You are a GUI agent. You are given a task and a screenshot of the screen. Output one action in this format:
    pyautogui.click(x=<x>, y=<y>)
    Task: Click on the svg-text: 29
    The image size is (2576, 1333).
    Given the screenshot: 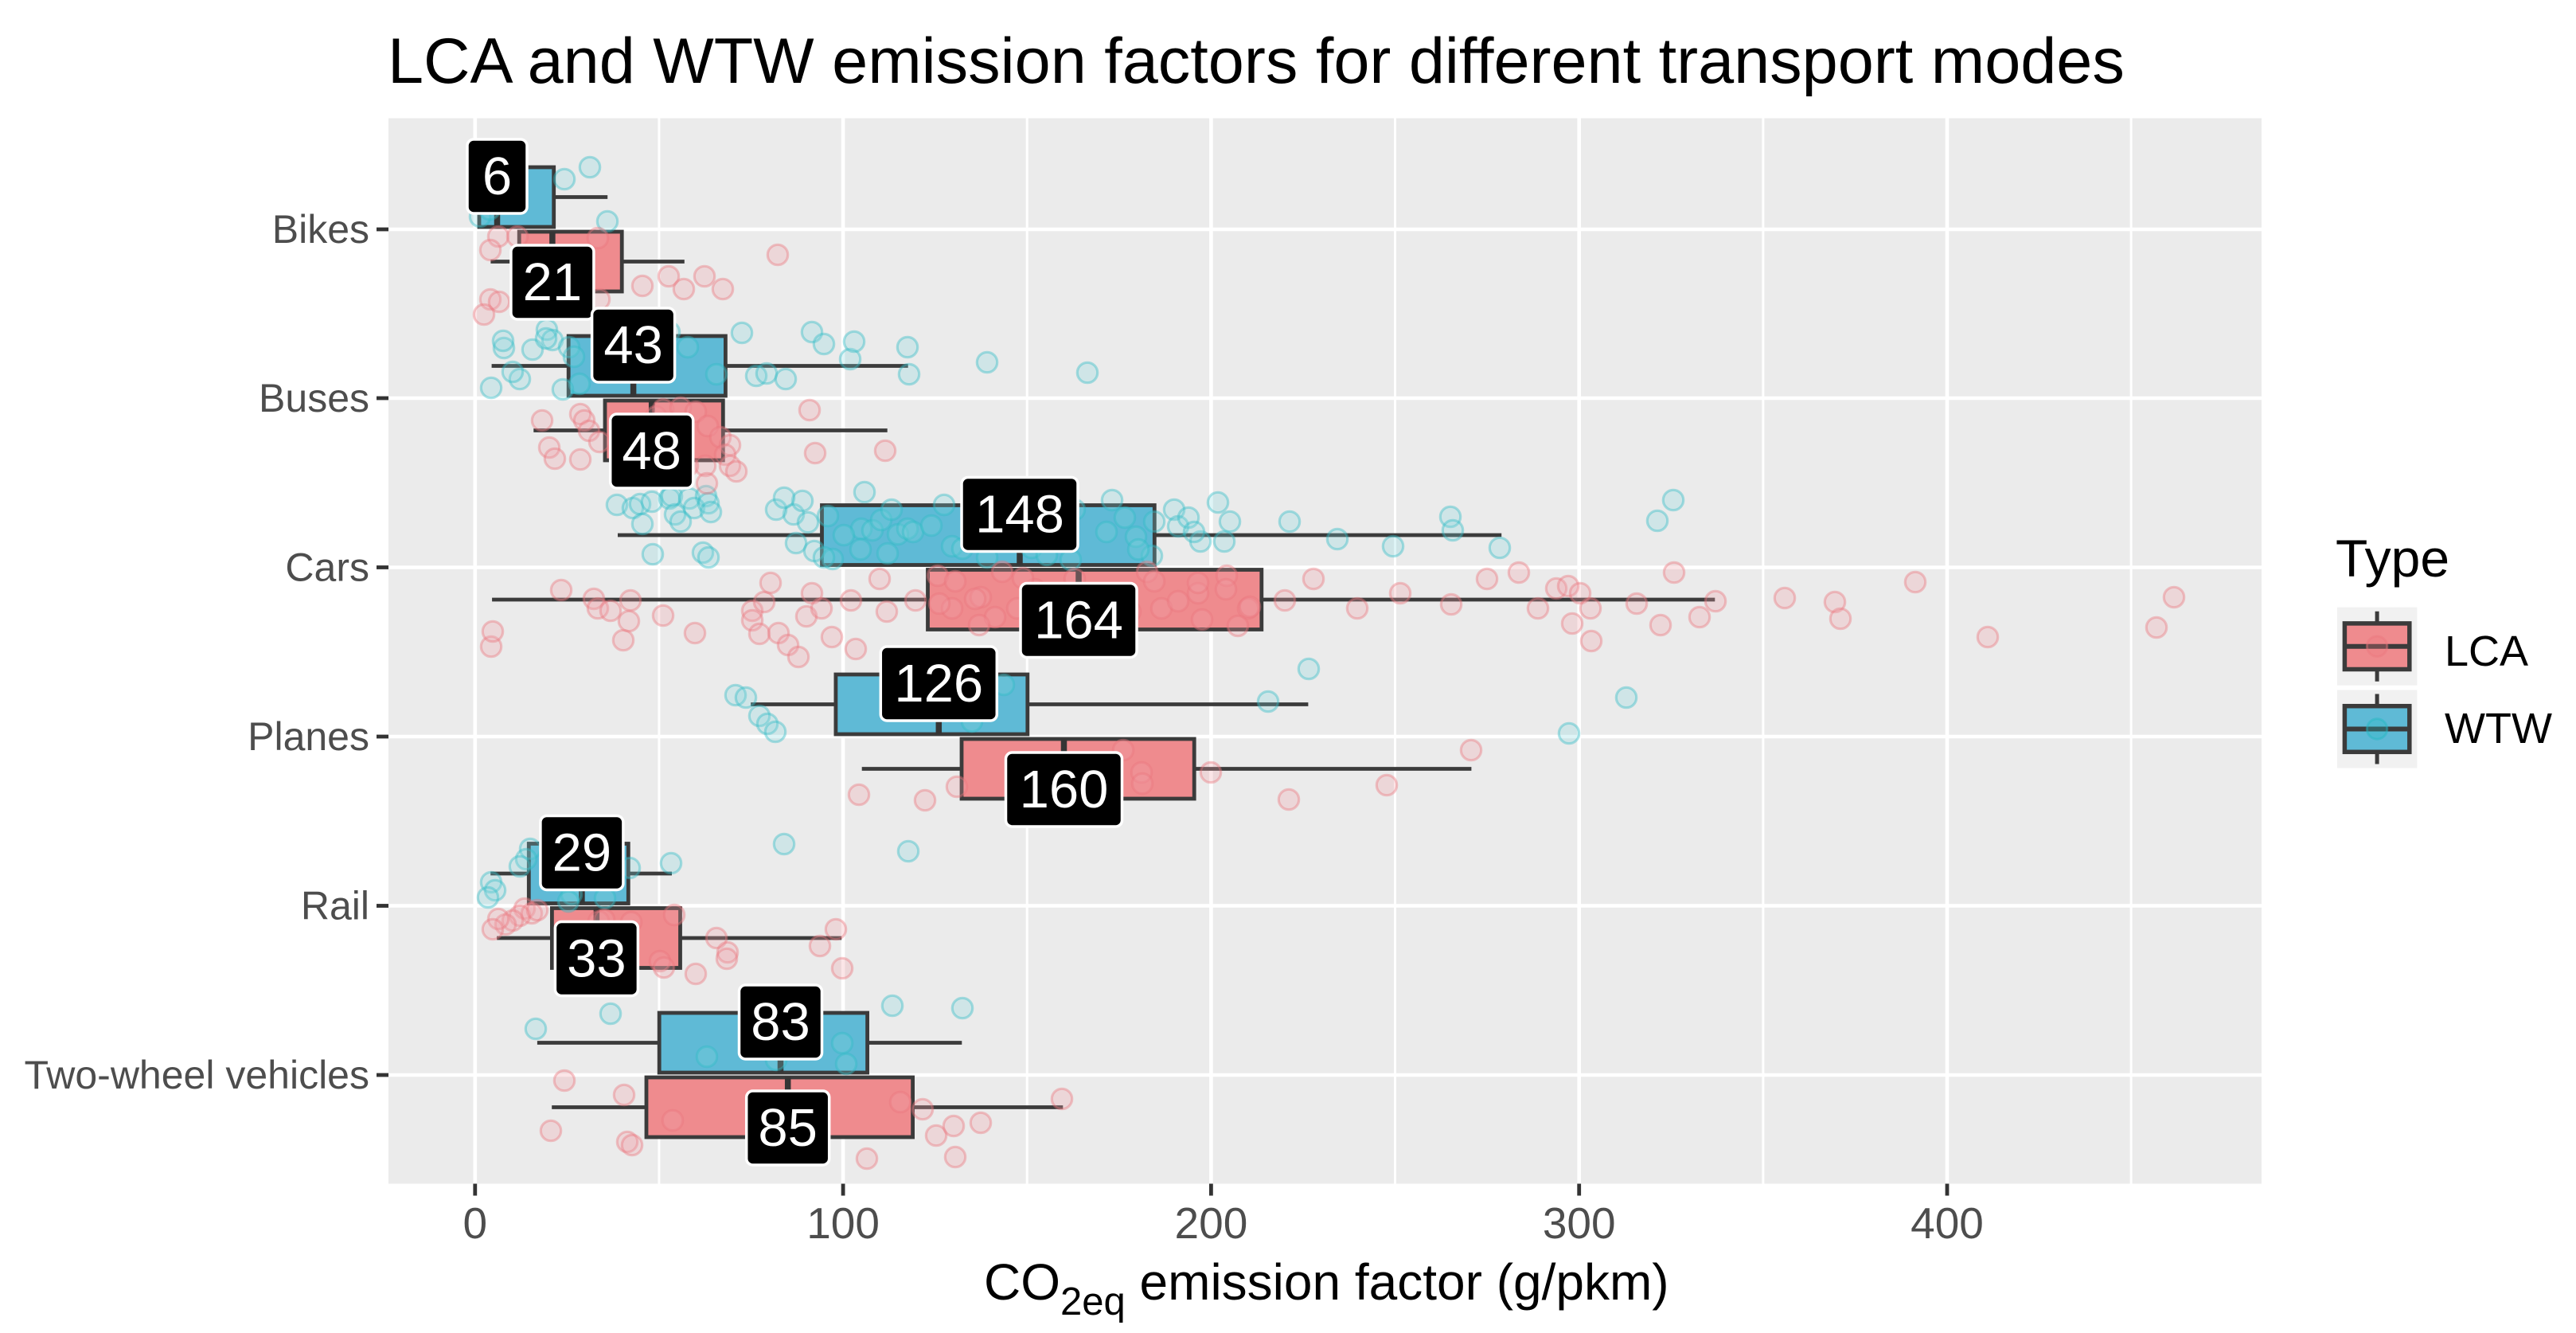 What is the action you would take?
    pyautogui.click(x=582, y=853)
    